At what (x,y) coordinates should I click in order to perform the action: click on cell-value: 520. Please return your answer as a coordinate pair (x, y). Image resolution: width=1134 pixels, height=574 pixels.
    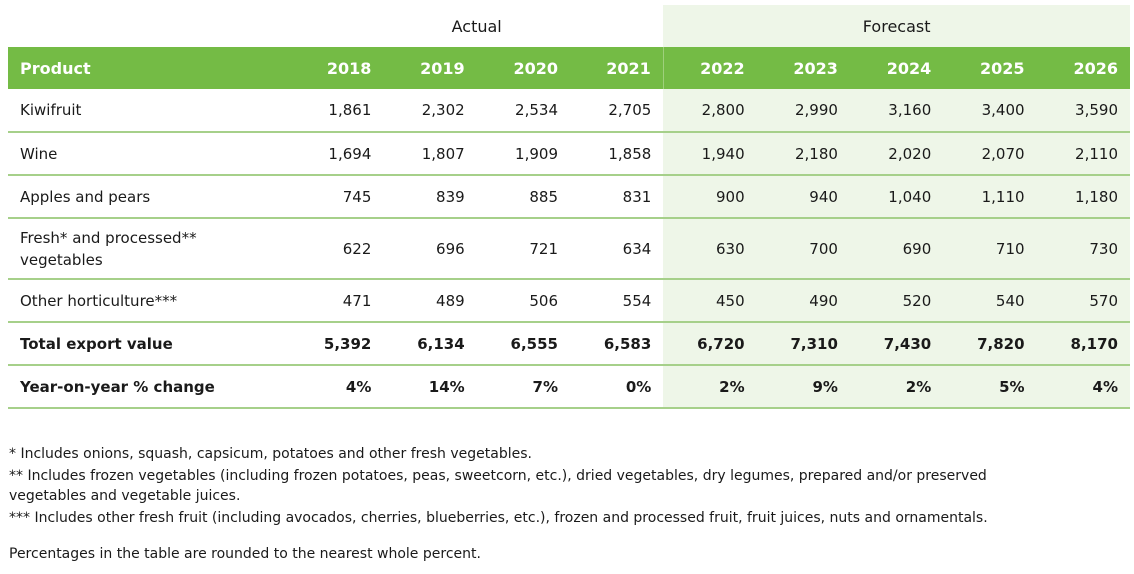
    Looking at the image, I should click on (896, 301).